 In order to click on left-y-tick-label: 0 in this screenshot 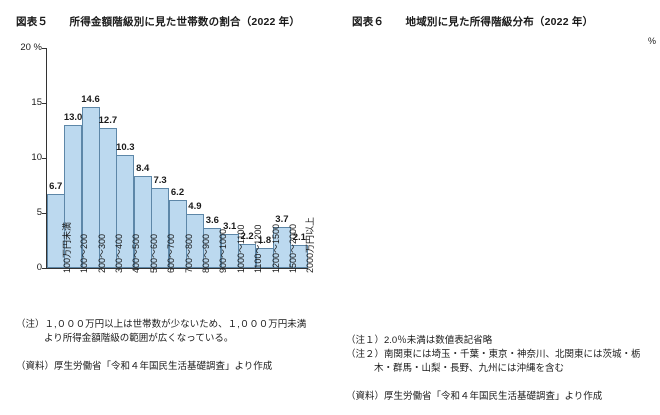, I will do `click(39, 267)`.